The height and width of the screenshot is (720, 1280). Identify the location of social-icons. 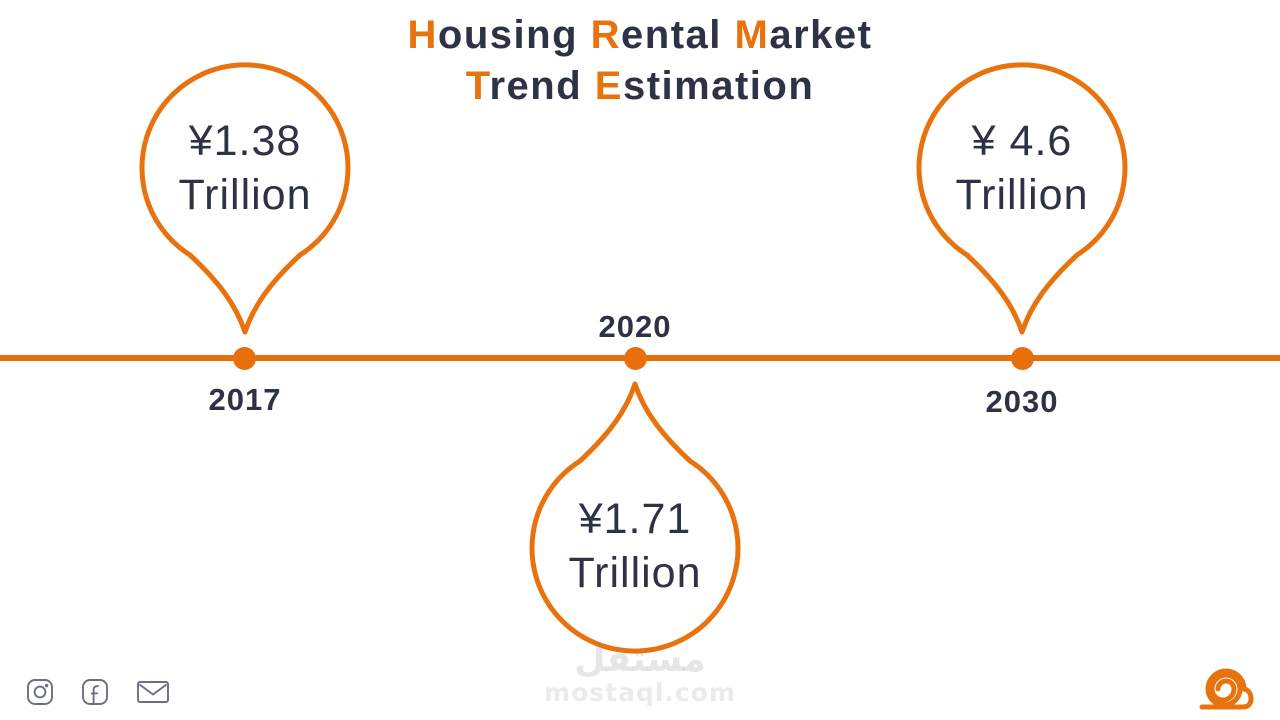
(98, 692).